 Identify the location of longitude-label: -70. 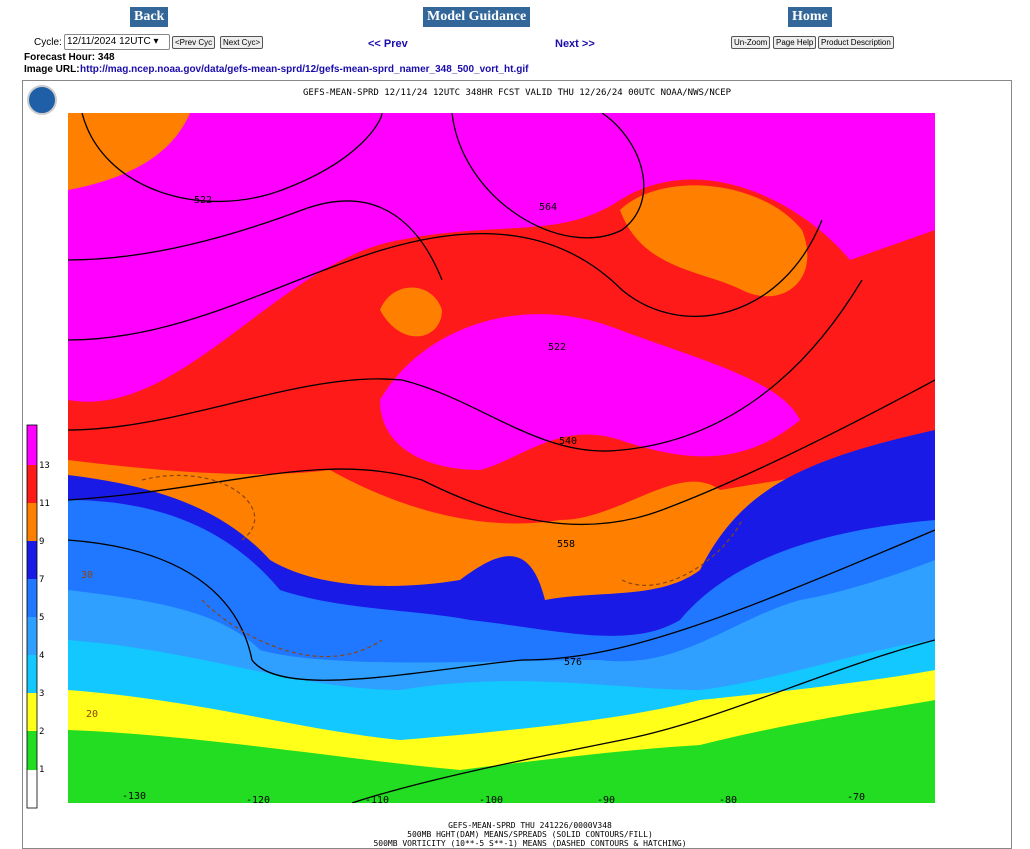
(856, 797).